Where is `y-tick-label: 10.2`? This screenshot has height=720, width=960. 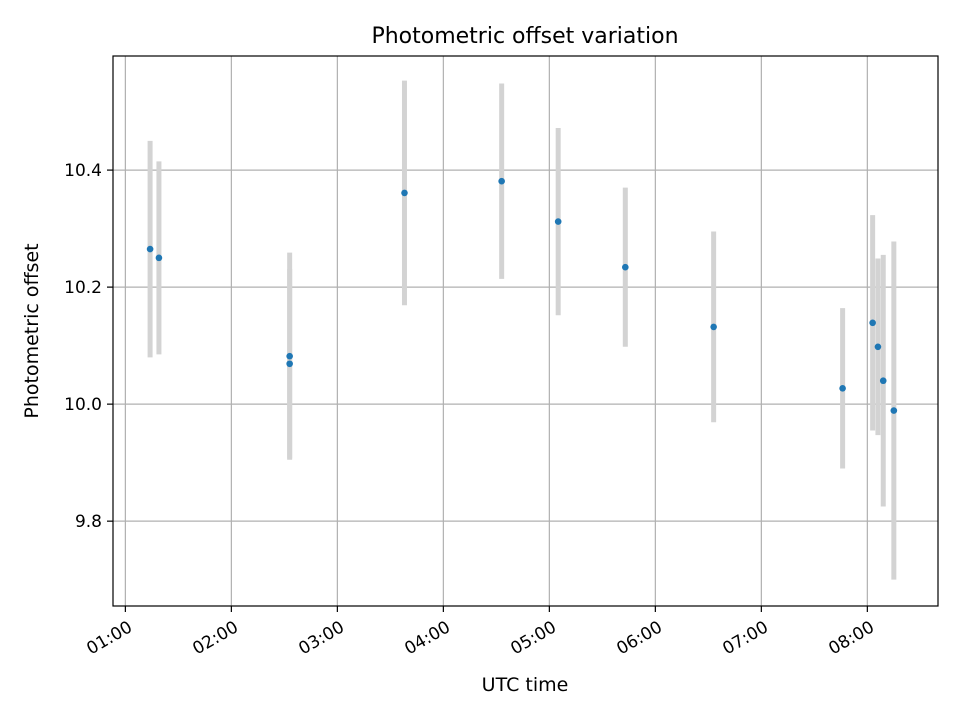 y-tick-label: 10.2 is located at coordinates (83, 288).